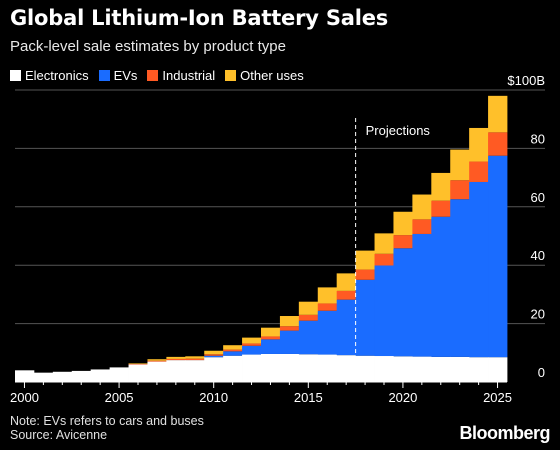 Image resolution: width=560 pixels, height=450 pixels. What do you see at coordinates (57, 75) in the screenshot?
I see `legend-label-electronics: Electronics` at bounding box center [57, 75].